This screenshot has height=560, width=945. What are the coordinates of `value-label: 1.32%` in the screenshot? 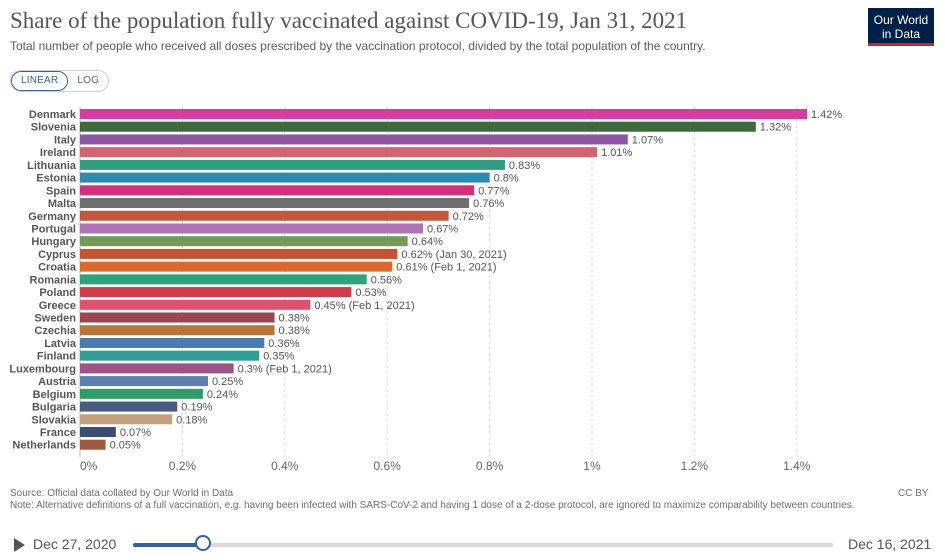 It's located at (775, 128).